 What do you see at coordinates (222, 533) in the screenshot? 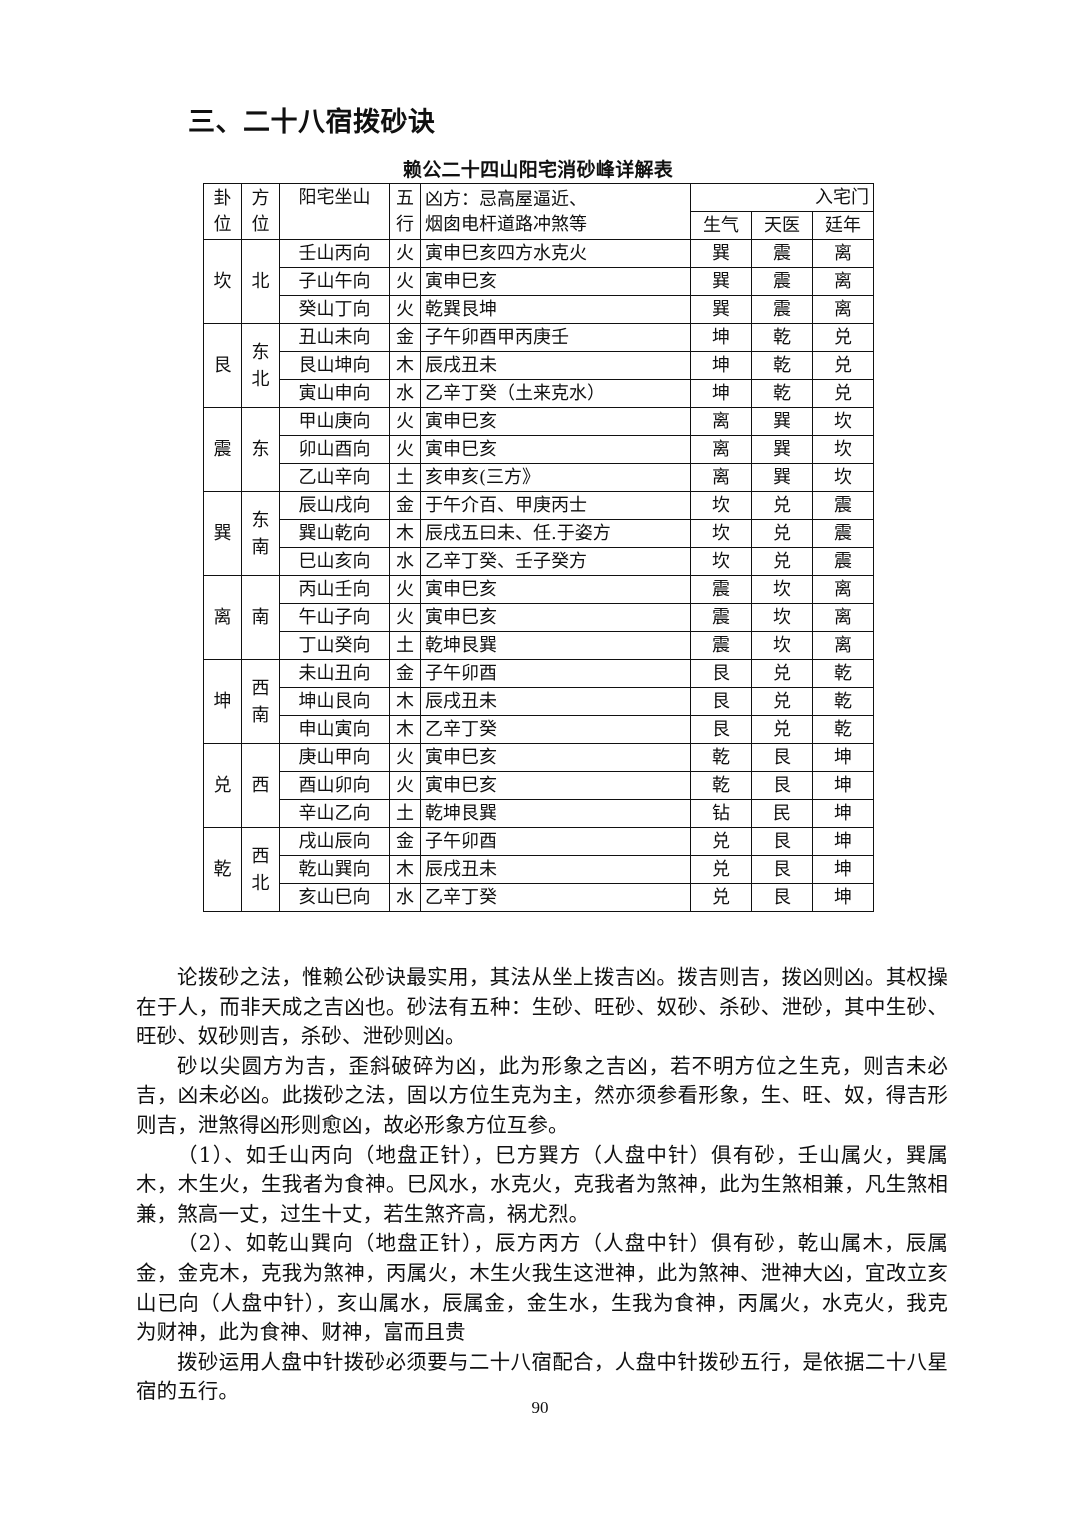
I see `cell-gua-wei: 巽` at bounding box center [222, 533].